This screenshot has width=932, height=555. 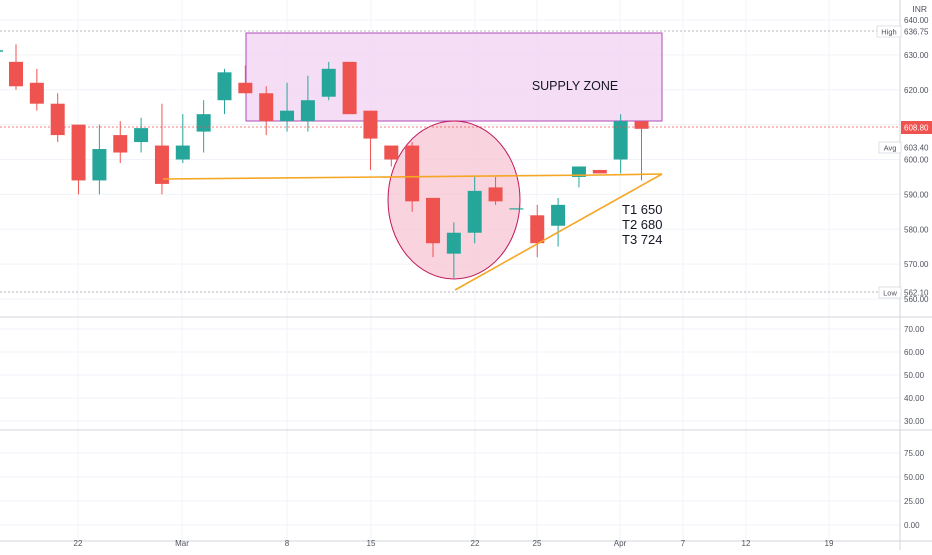 I want to click on time-tick-label: Mar, so click(x=182, y=543).